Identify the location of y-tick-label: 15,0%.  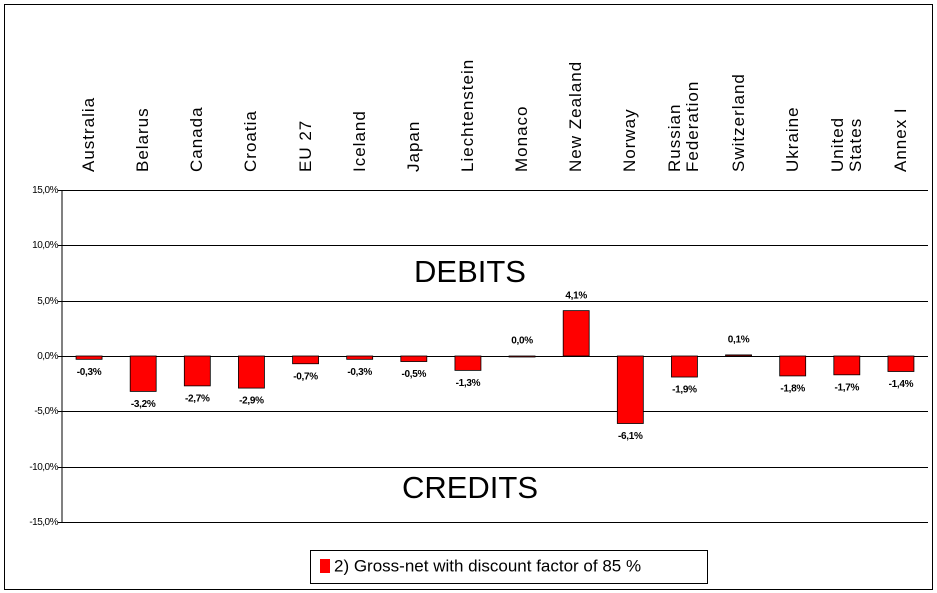
(45, 190).